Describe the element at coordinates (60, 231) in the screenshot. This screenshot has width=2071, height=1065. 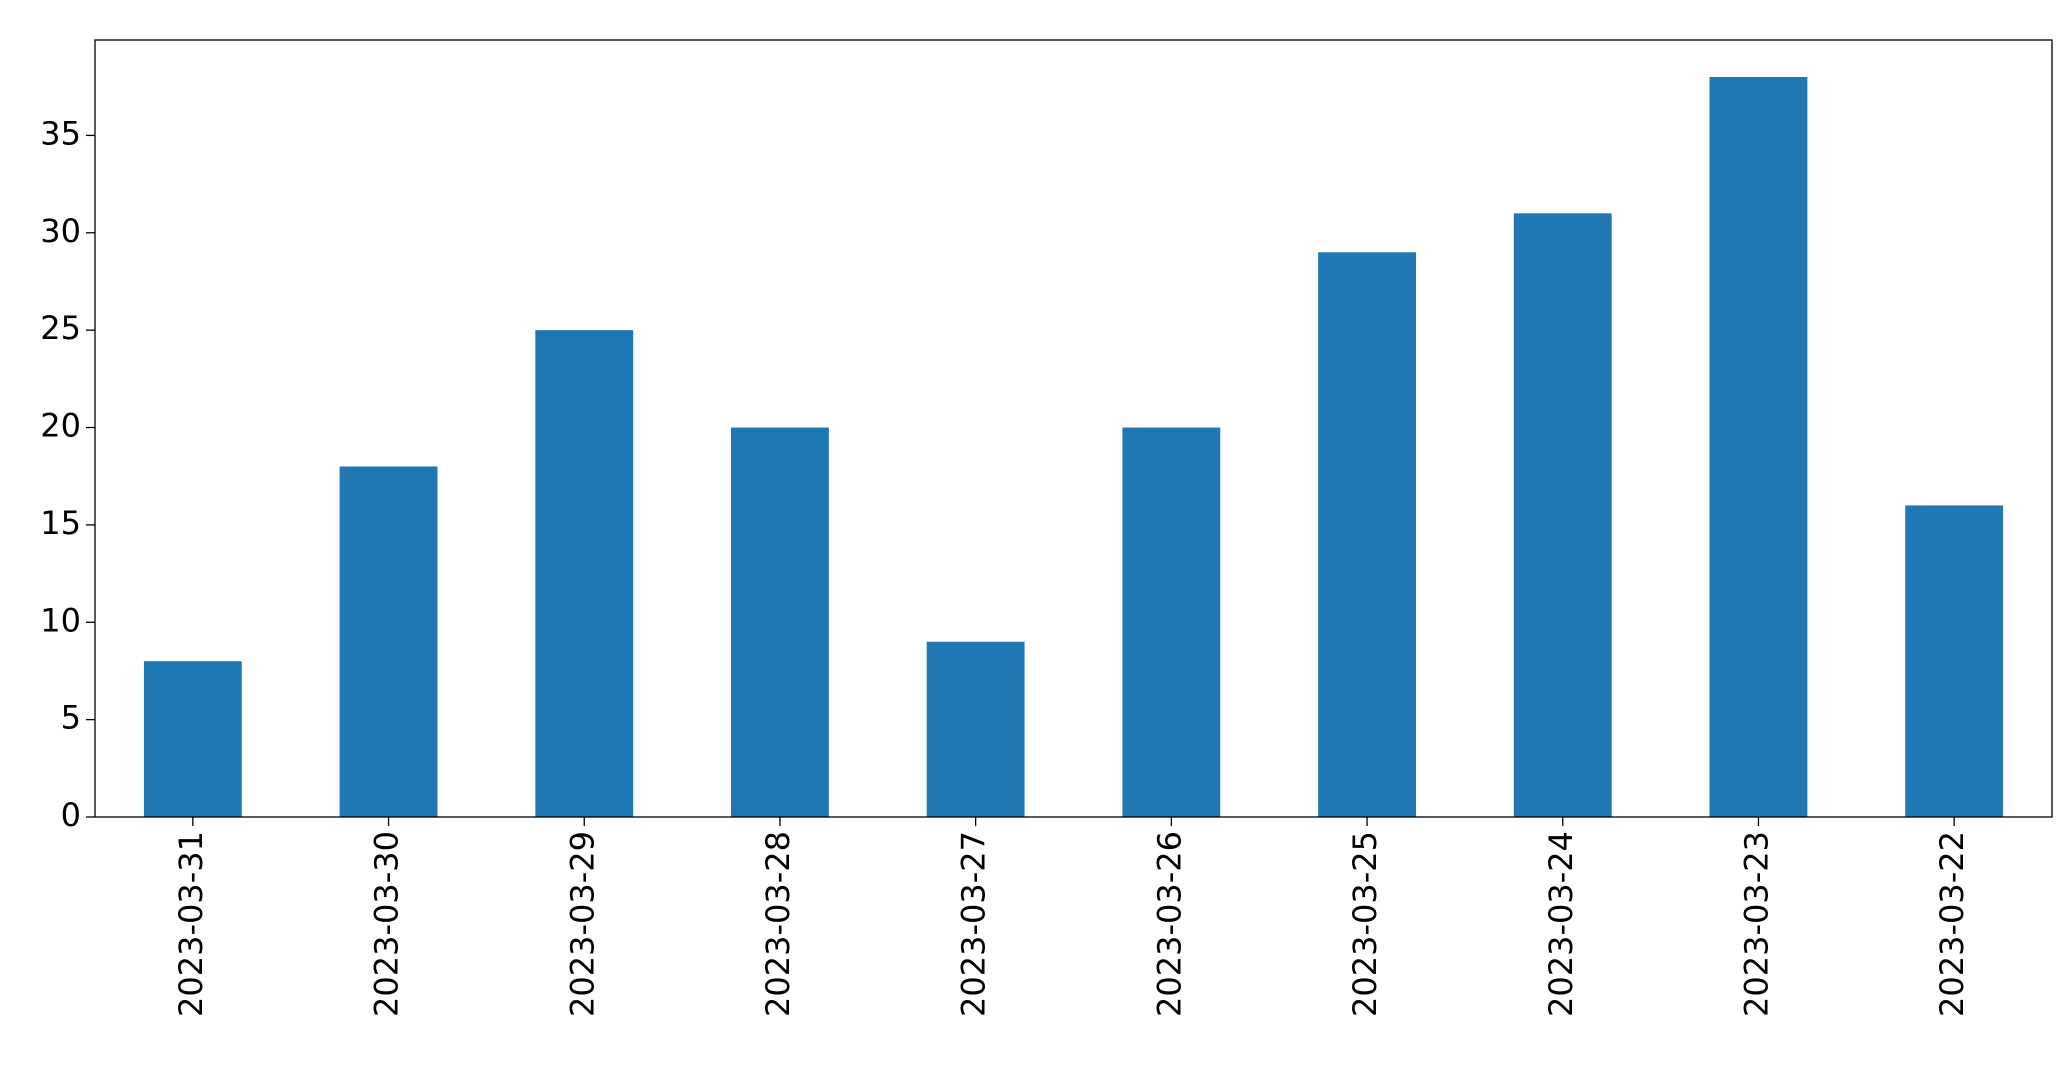
I see `y-tick-label: 30` at that location.